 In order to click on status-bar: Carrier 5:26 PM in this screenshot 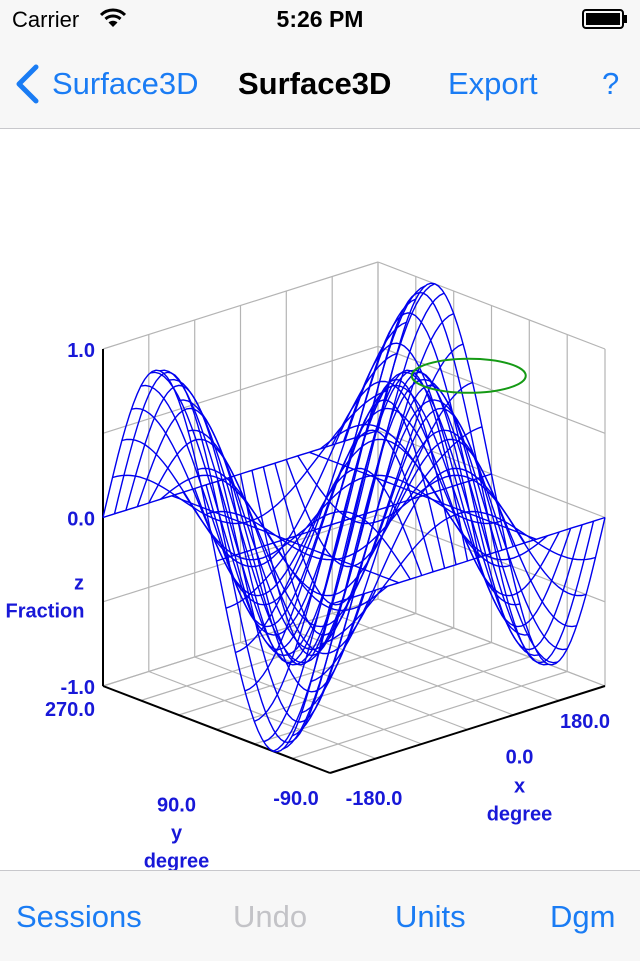, I will do `click(320, 20)`.